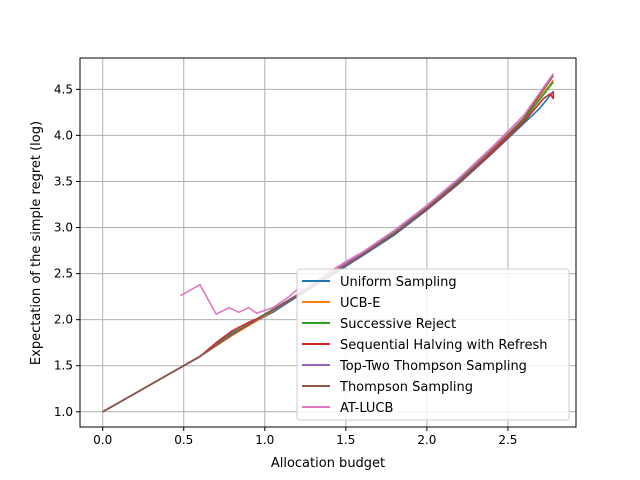 Image resolution: width=640 pixels, height=480 pixels. I want to click on x-axis-label: Allocation budget, so click(328, 463).